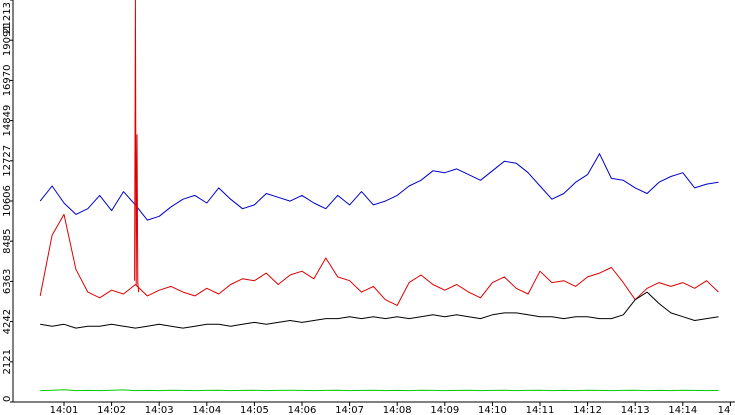  I want to click on x-tick-label: 14:11, so click(540, 410).